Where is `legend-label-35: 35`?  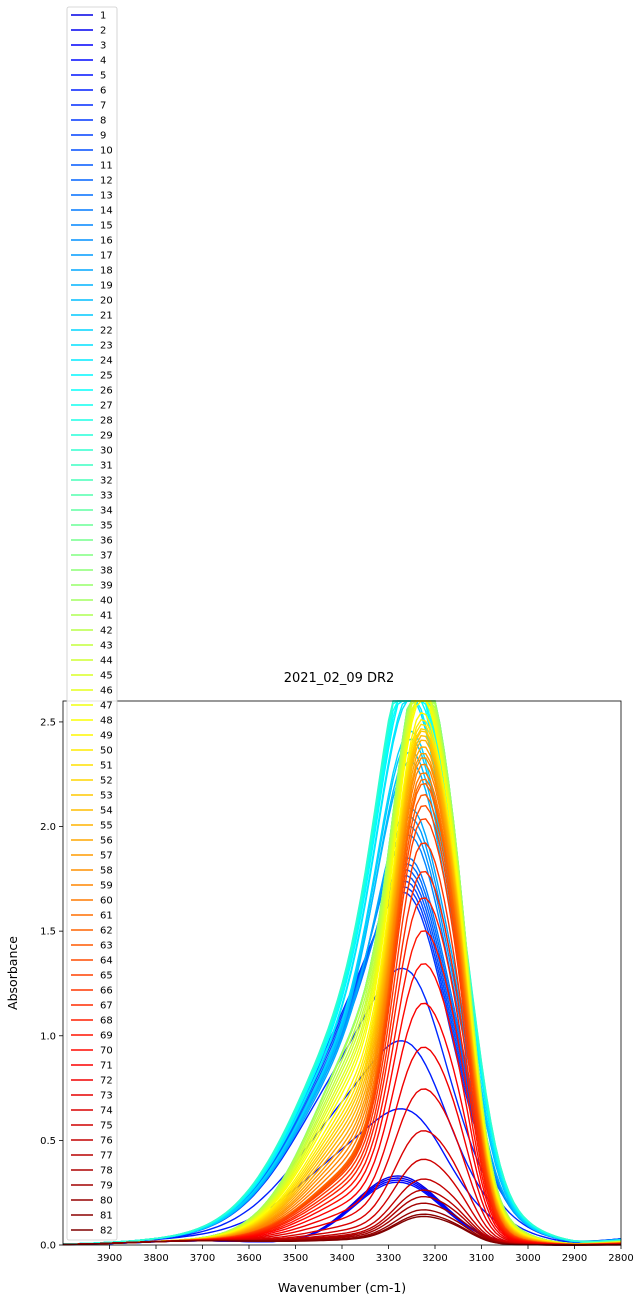 legend-label-35: 35 is located at coordinates (106, 526).